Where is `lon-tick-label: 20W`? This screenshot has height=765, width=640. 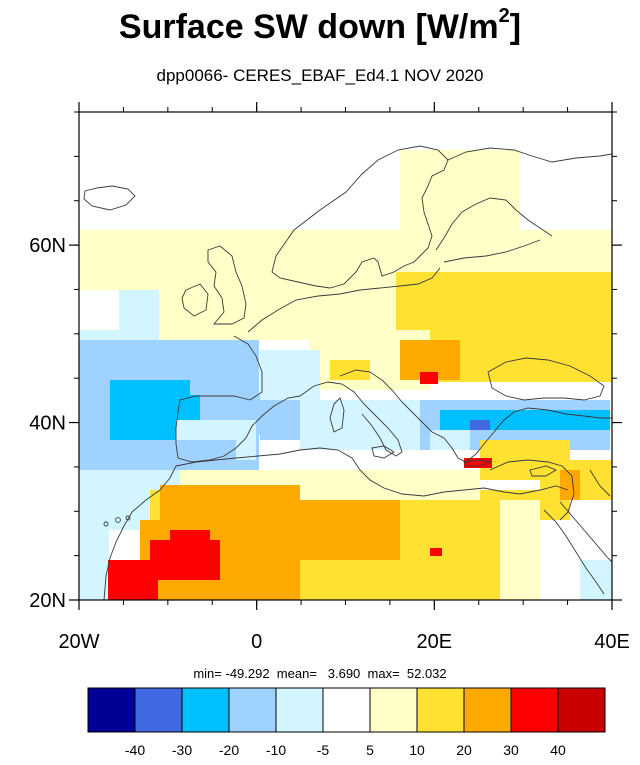
lon-tick-label: 20W is located at coordinates (78, 642).